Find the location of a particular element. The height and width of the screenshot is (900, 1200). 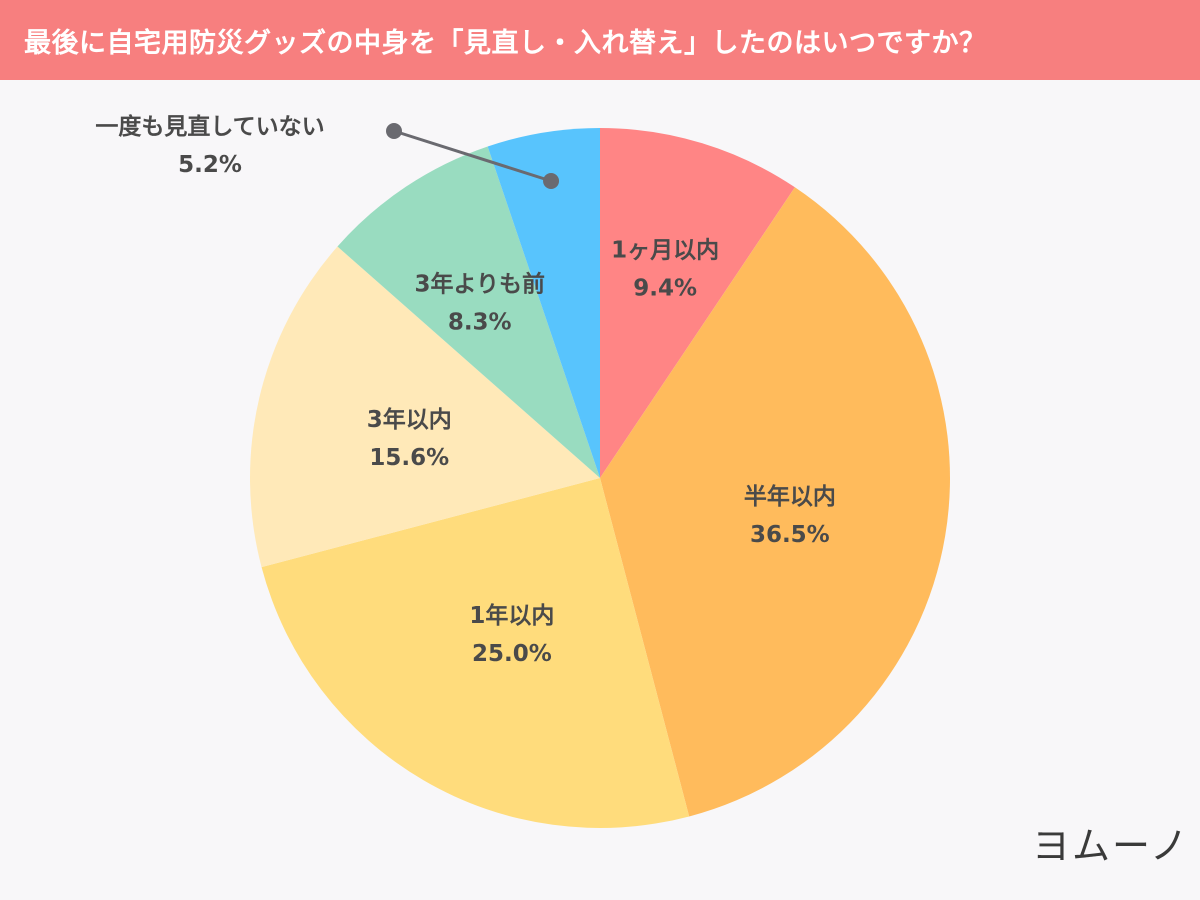

slice-value-label: 8.3% is located at coordinates (480, 322).